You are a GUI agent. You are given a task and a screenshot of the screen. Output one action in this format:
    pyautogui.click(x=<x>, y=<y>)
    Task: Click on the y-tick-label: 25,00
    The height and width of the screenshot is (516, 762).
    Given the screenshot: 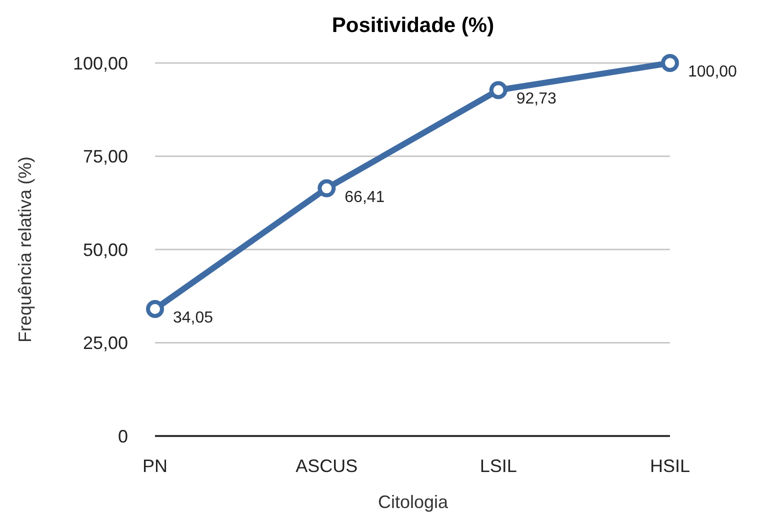 What is the action you would take?
    pyautogui.click(x=105, y=343)
    